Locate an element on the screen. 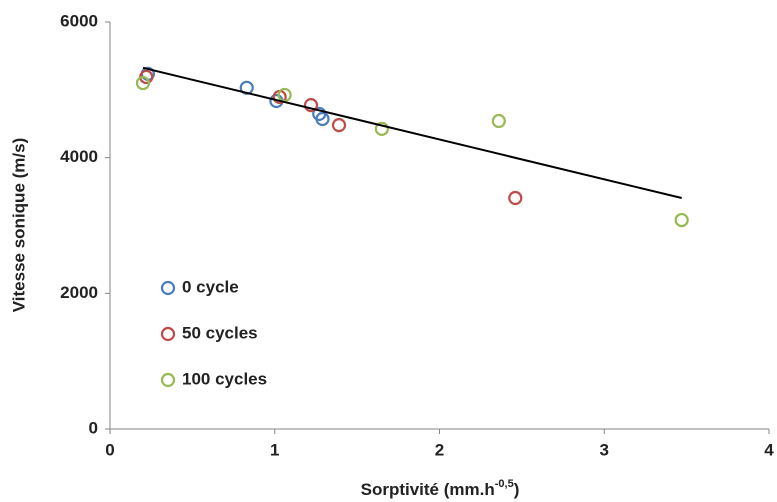 The width and height of the screenshot is (777, 502). x-tick-label: 0 is located at coordinates (109, 449).